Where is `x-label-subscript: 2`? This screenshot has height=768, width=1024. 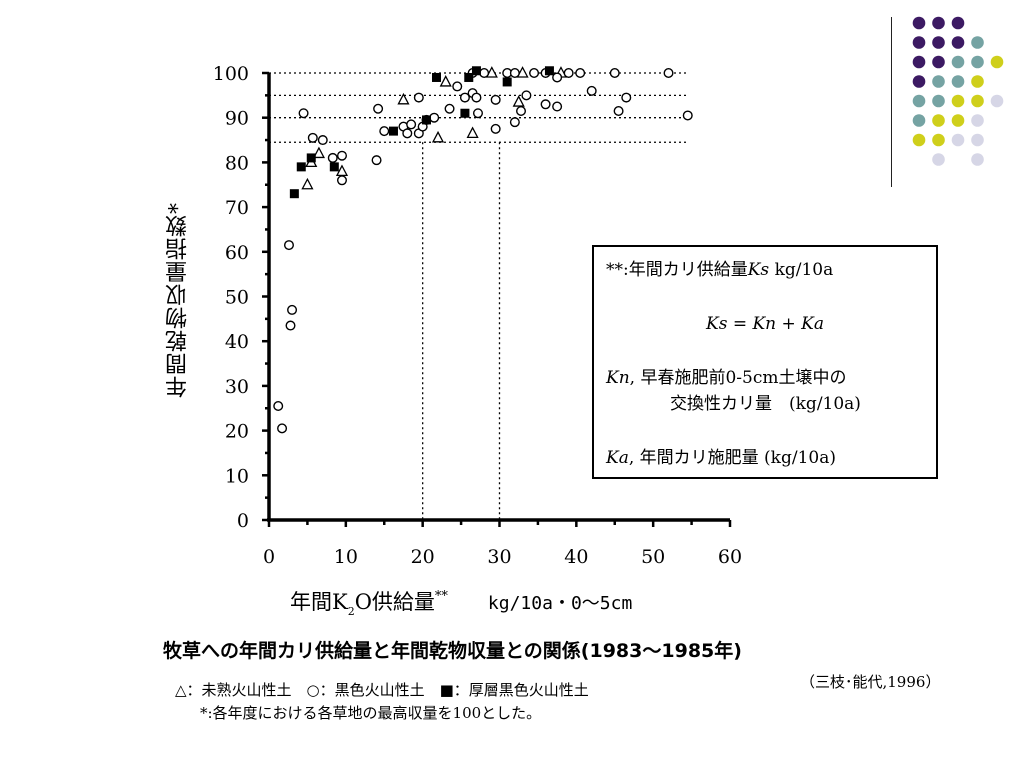 x-label-subscript: 2 is located at coordinates (351, 611).